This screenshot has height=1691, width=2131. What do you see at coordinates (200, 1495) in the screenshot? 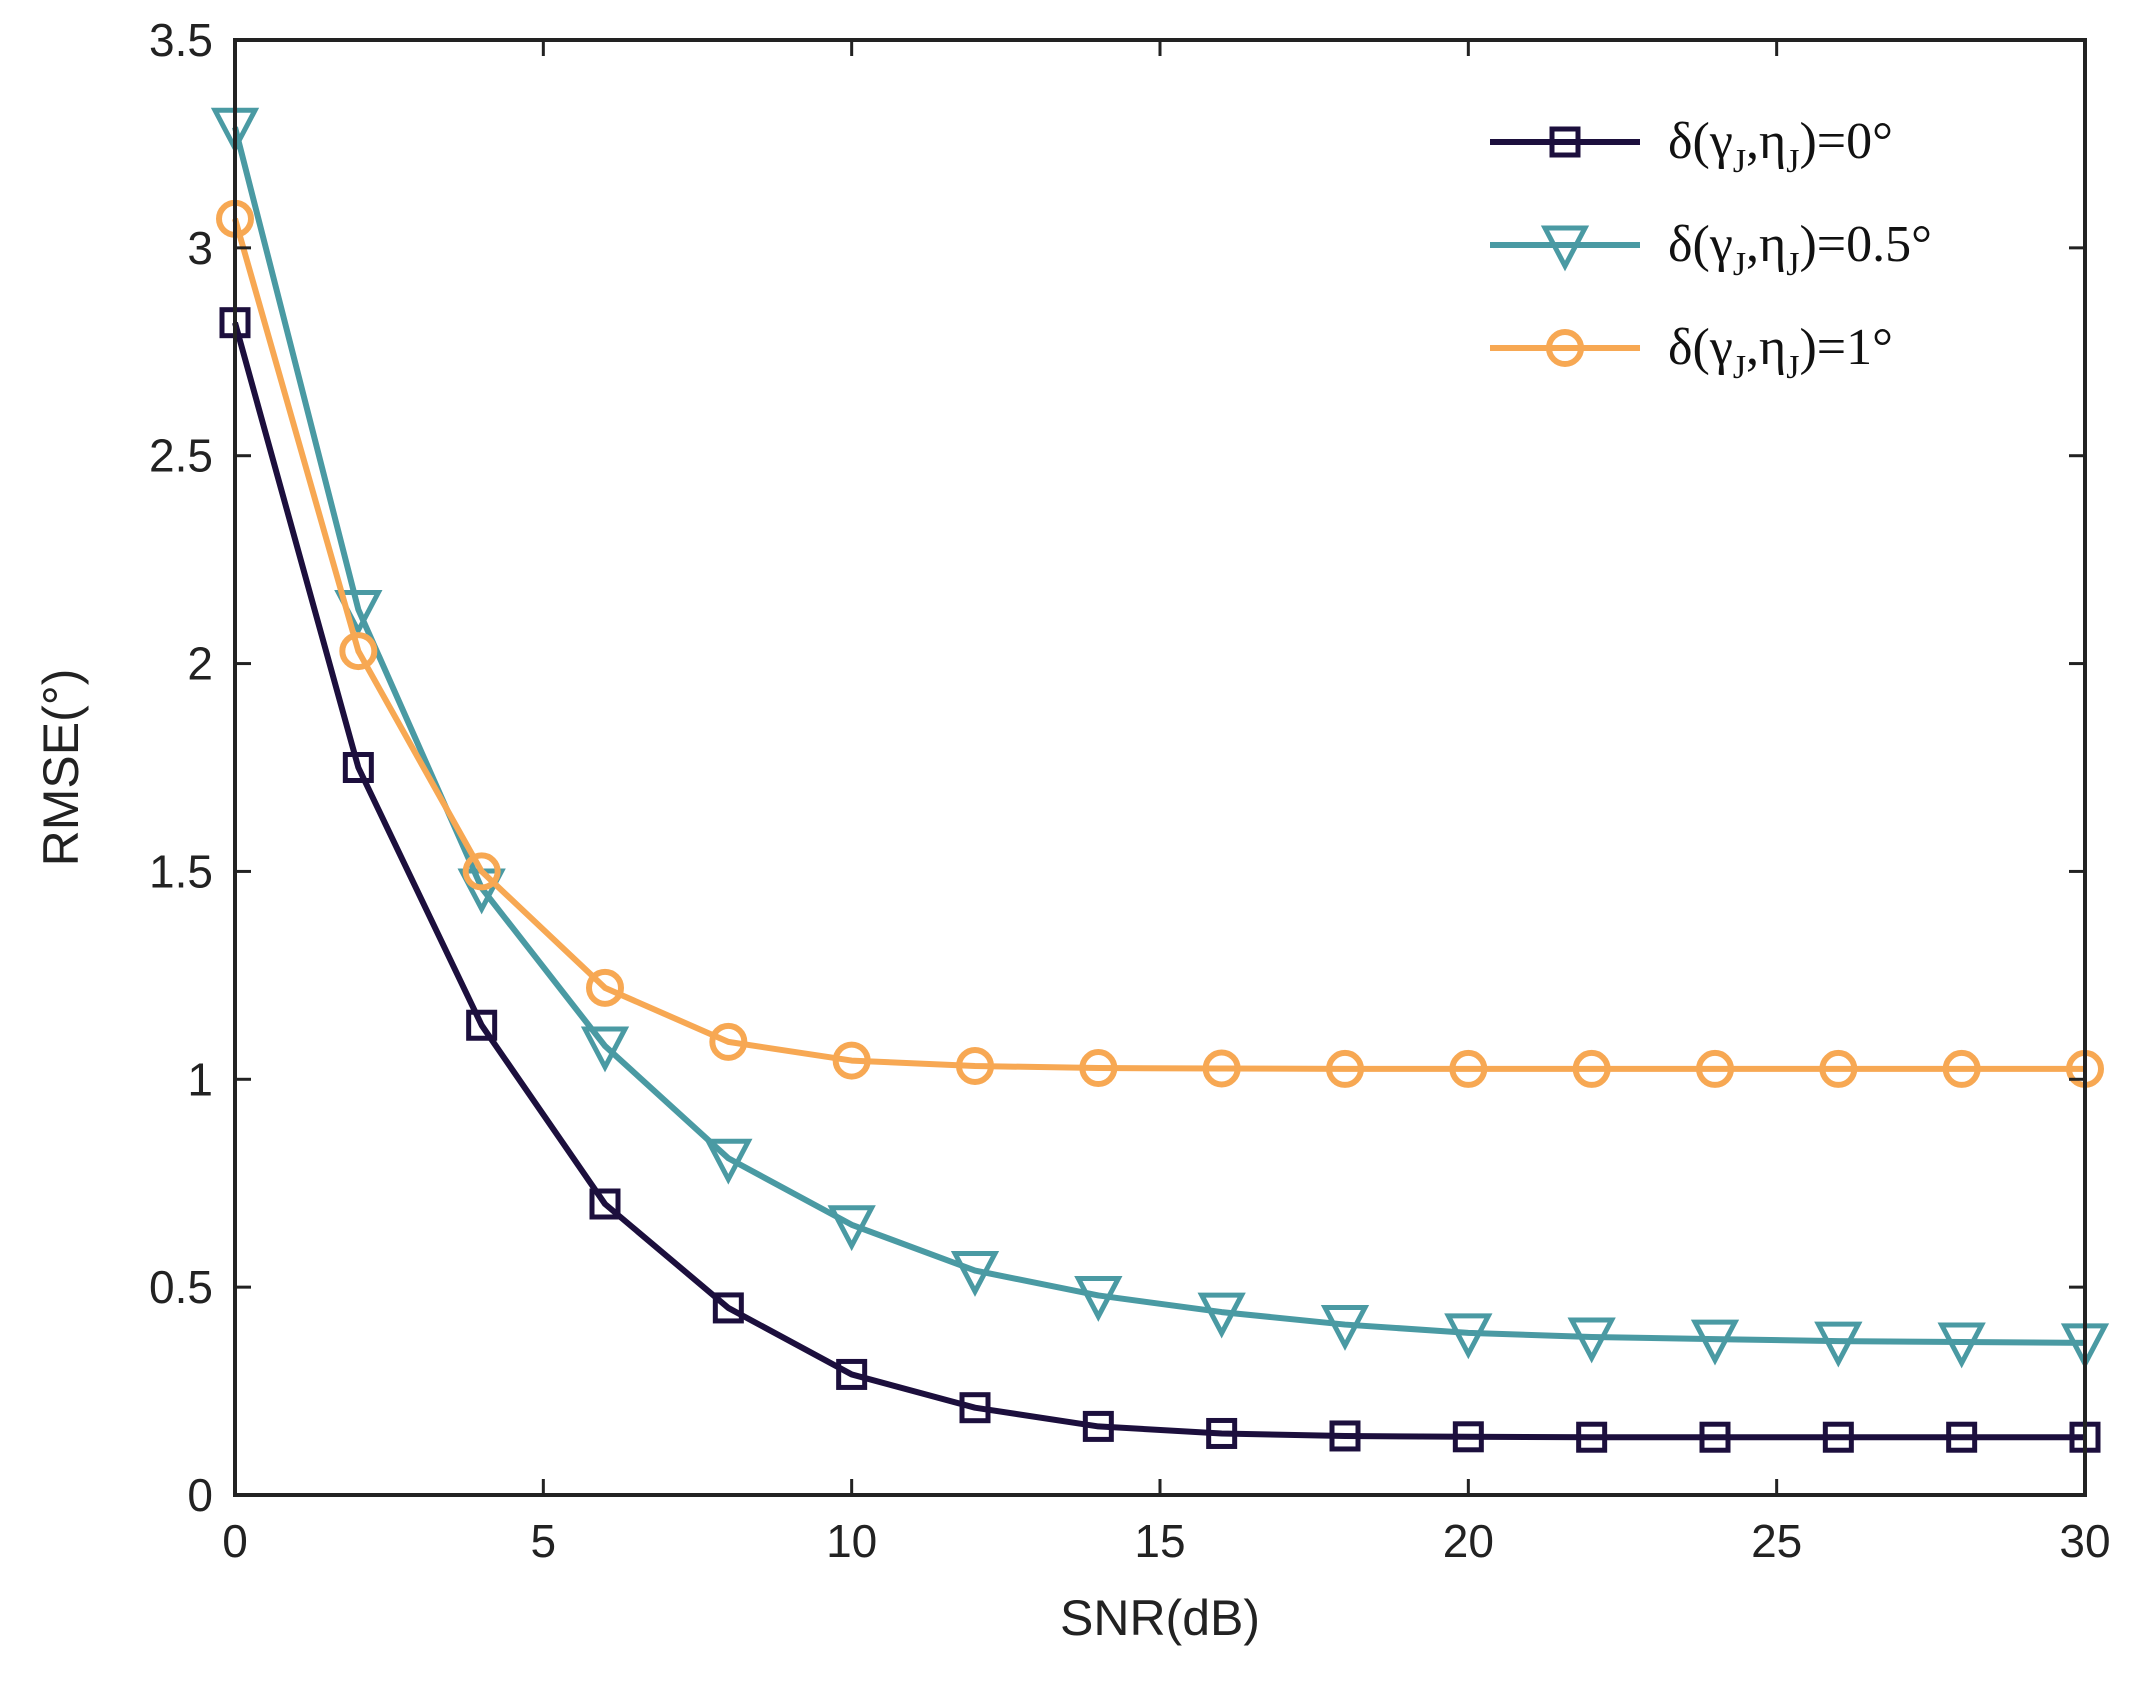
I see `y-tick-label: 0` at bounding box center [200, 1495].